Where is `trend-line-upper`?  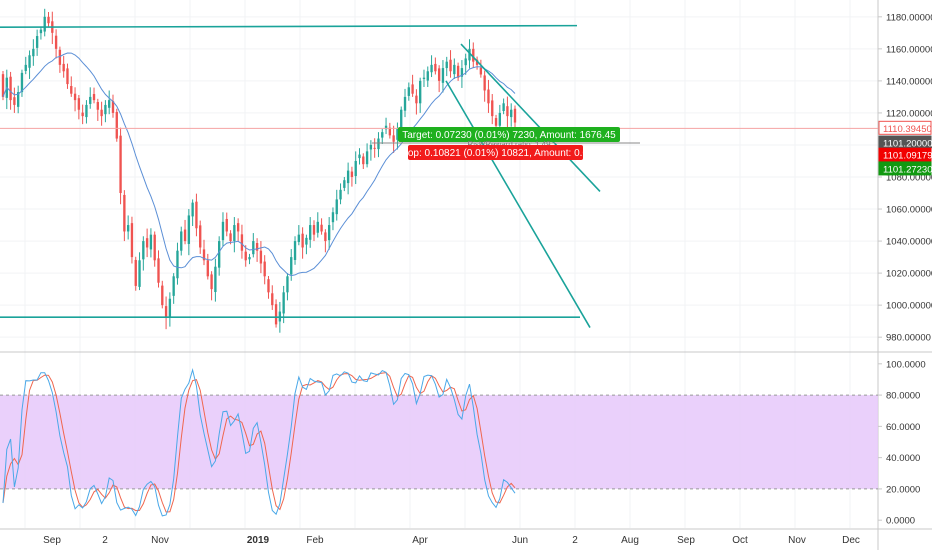 trend-line-upper is located at coordinates (530, 117).